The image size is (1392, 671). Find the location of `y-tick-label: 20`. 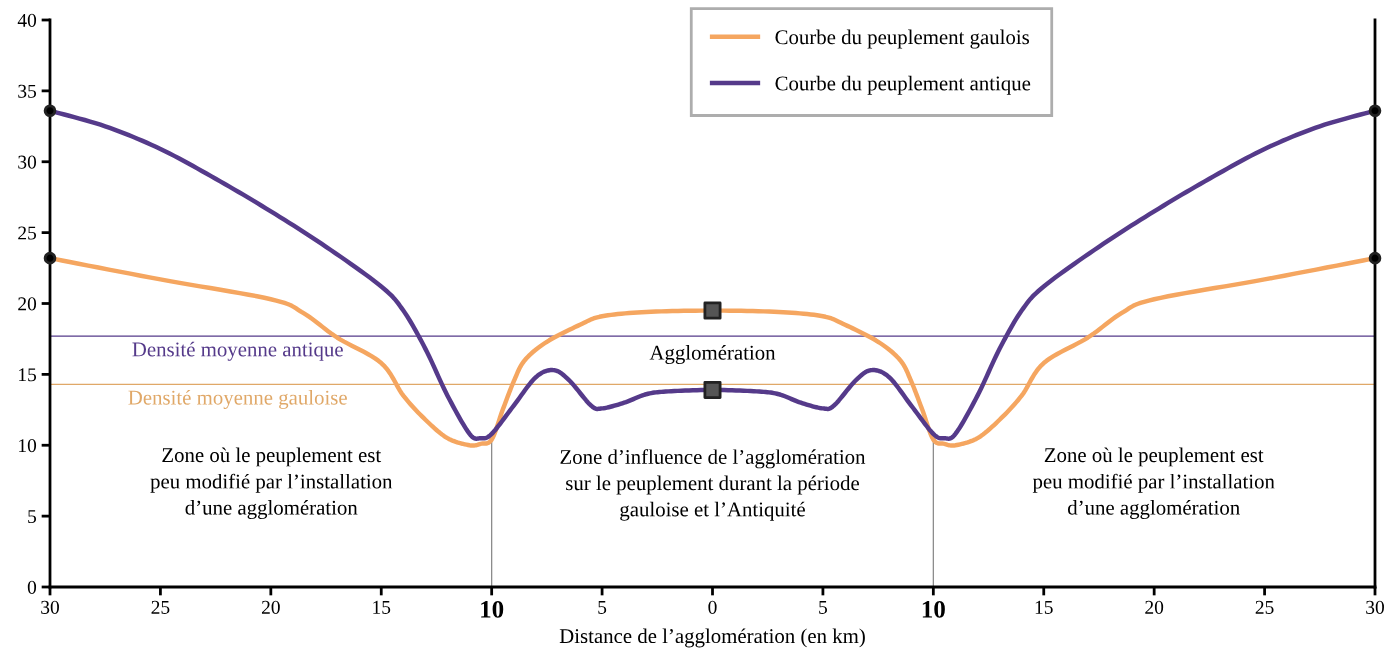

y-tick-label: 20 is located at coordinates (27, 304).